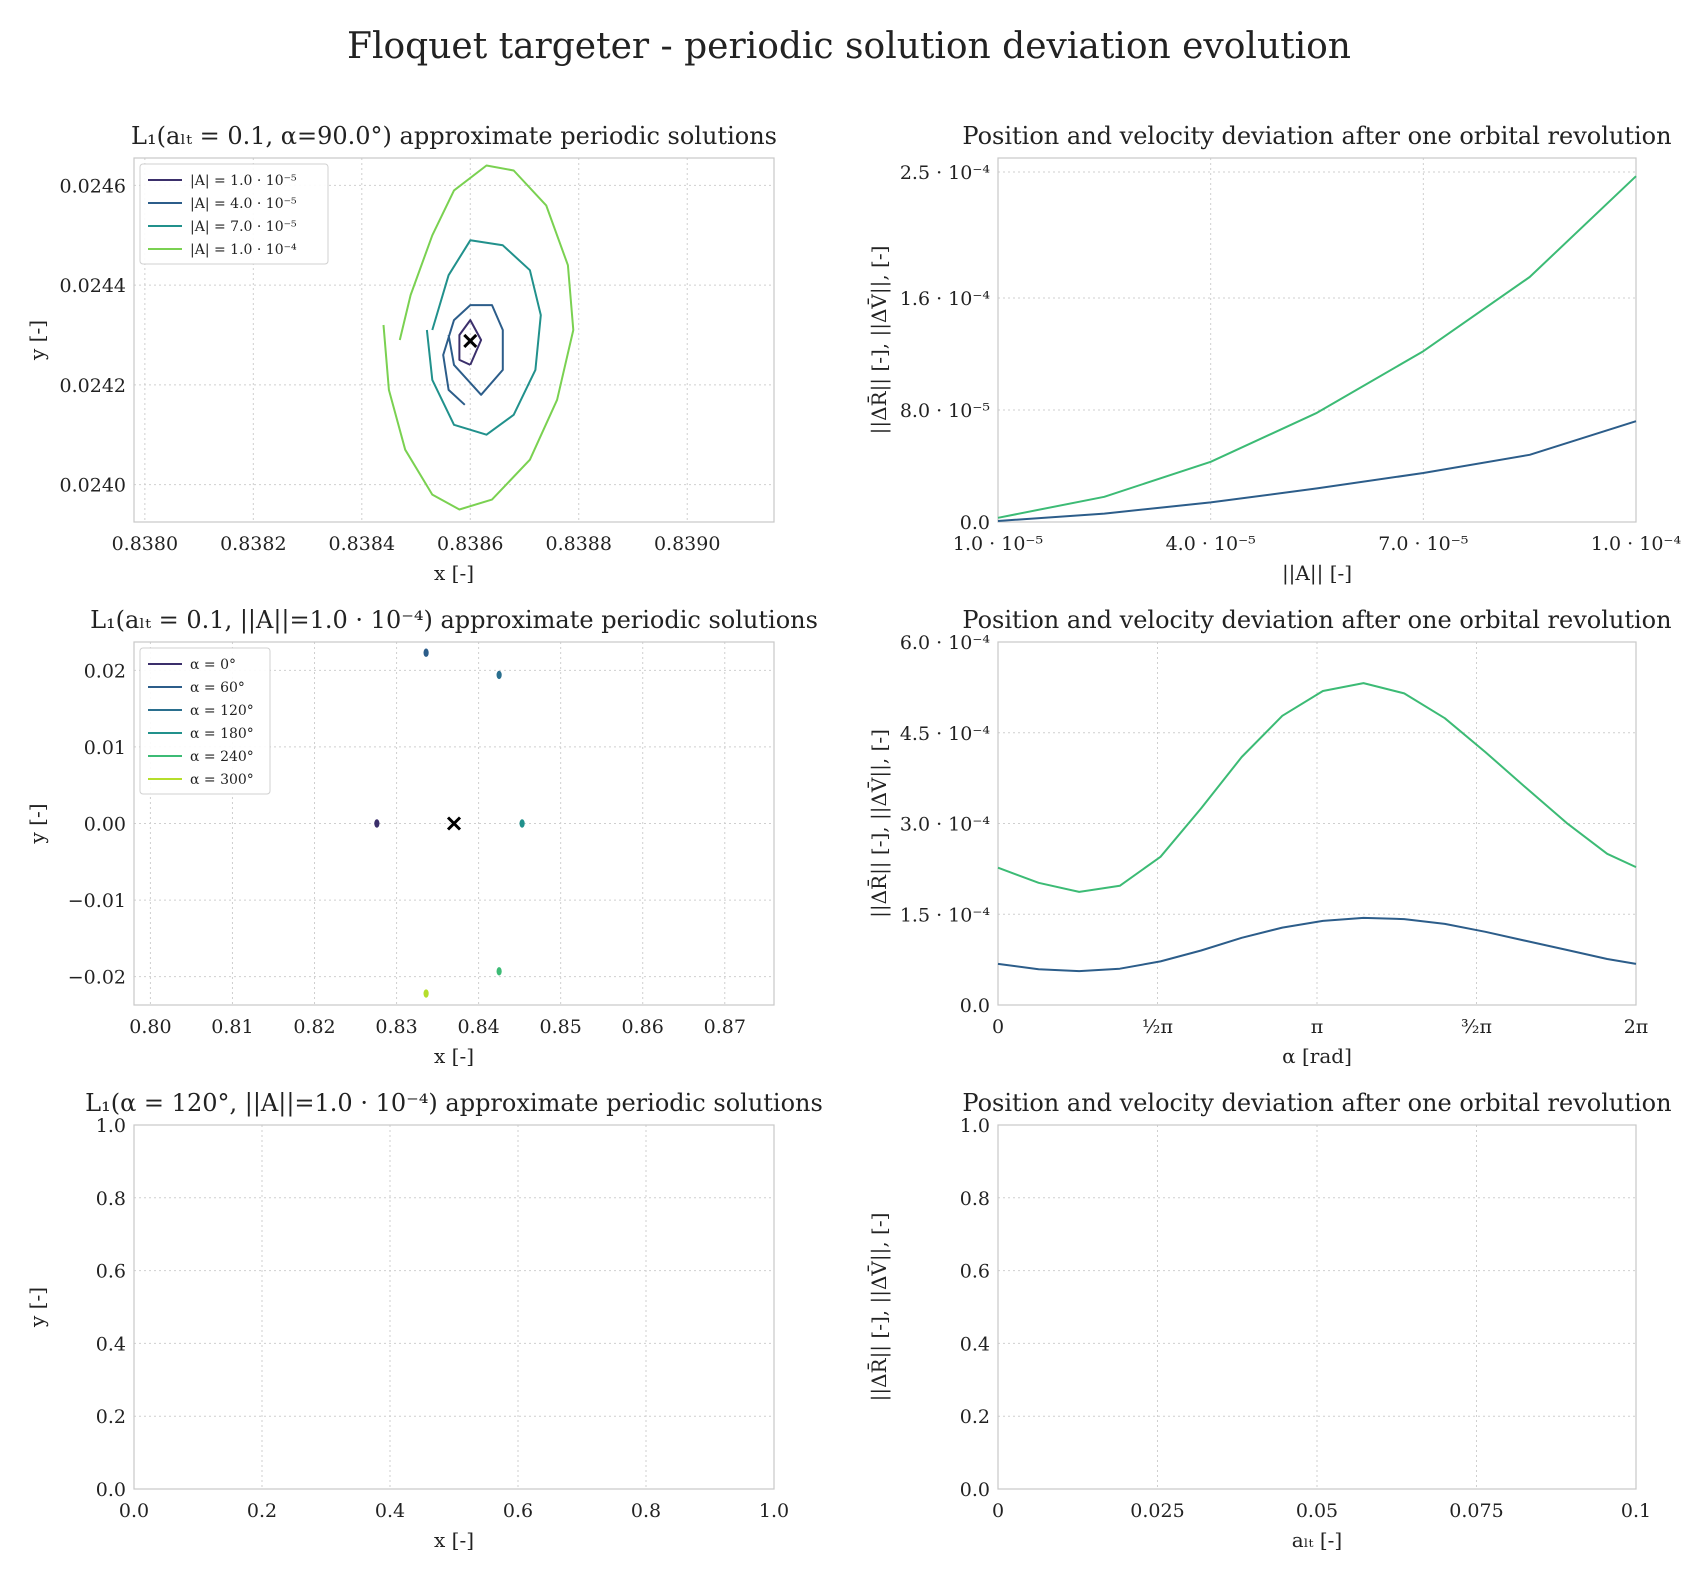  What do you see at coordinates (105, 825) in the screenshot?
I see `y-tick-label: 0.00` at bounding box center [105, 825].